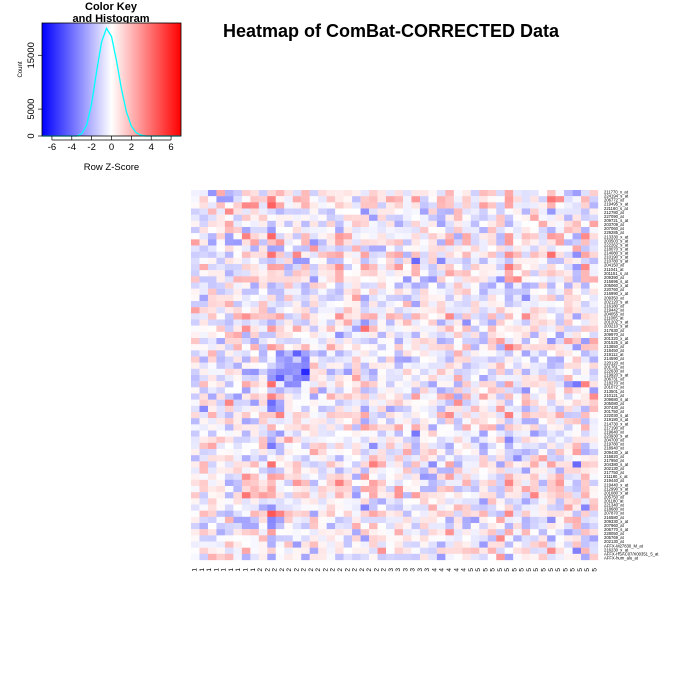 This screenshot has height=700, width=700. Describe the element at coordinates (614, 403) in the screenshot. I see `row-label: 205080_at` at that location.